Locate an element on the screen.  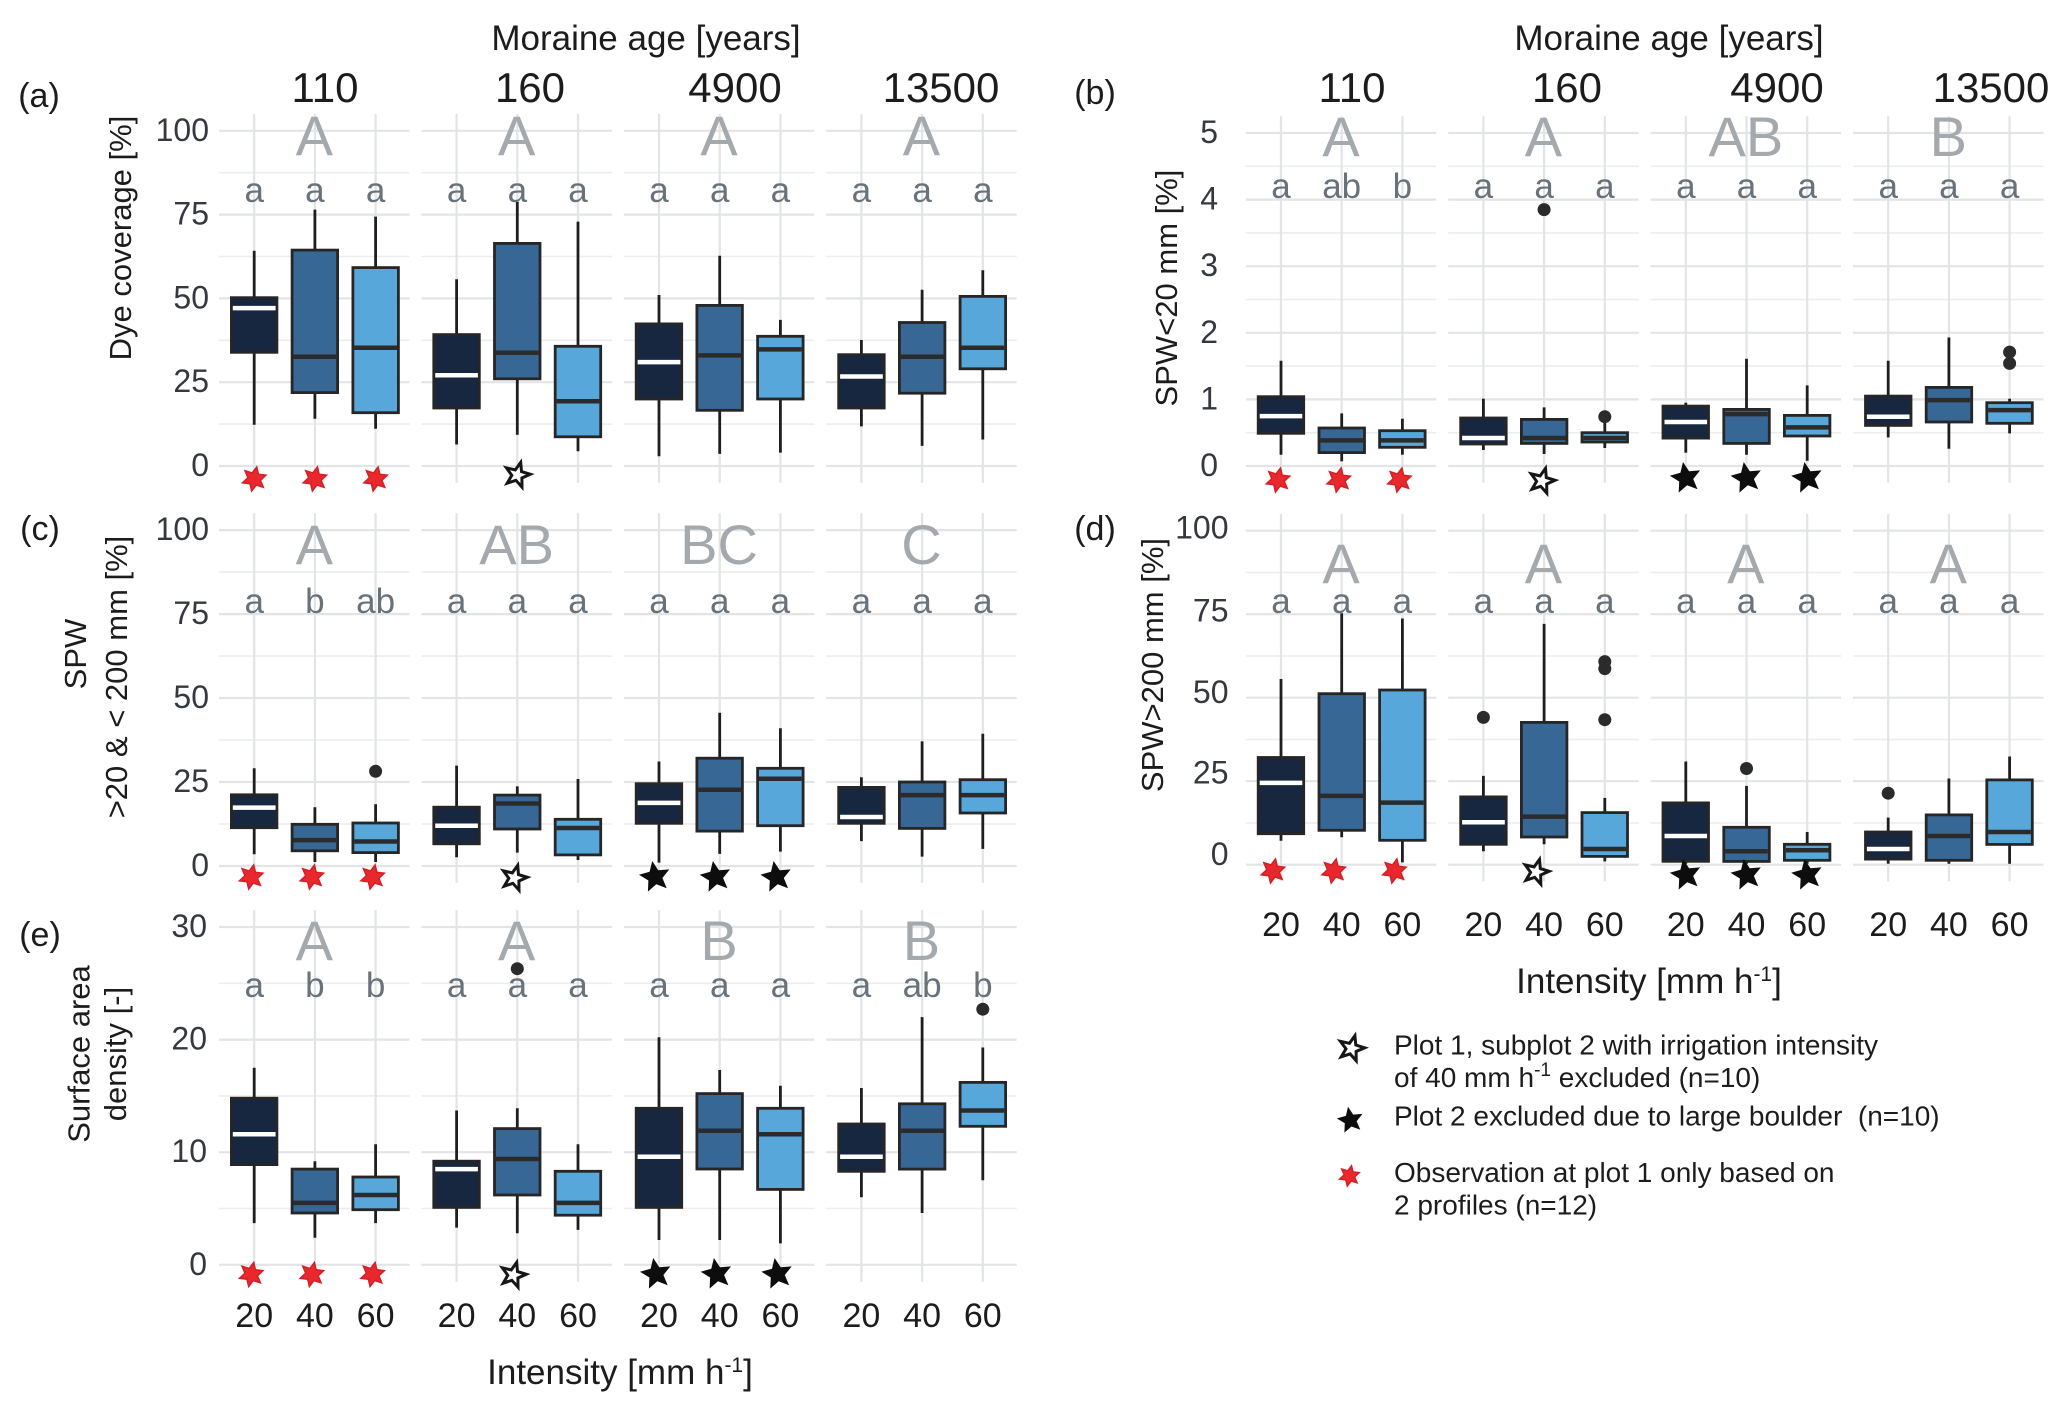
svg-text: Surface area is located at coordinates (79, 1053).